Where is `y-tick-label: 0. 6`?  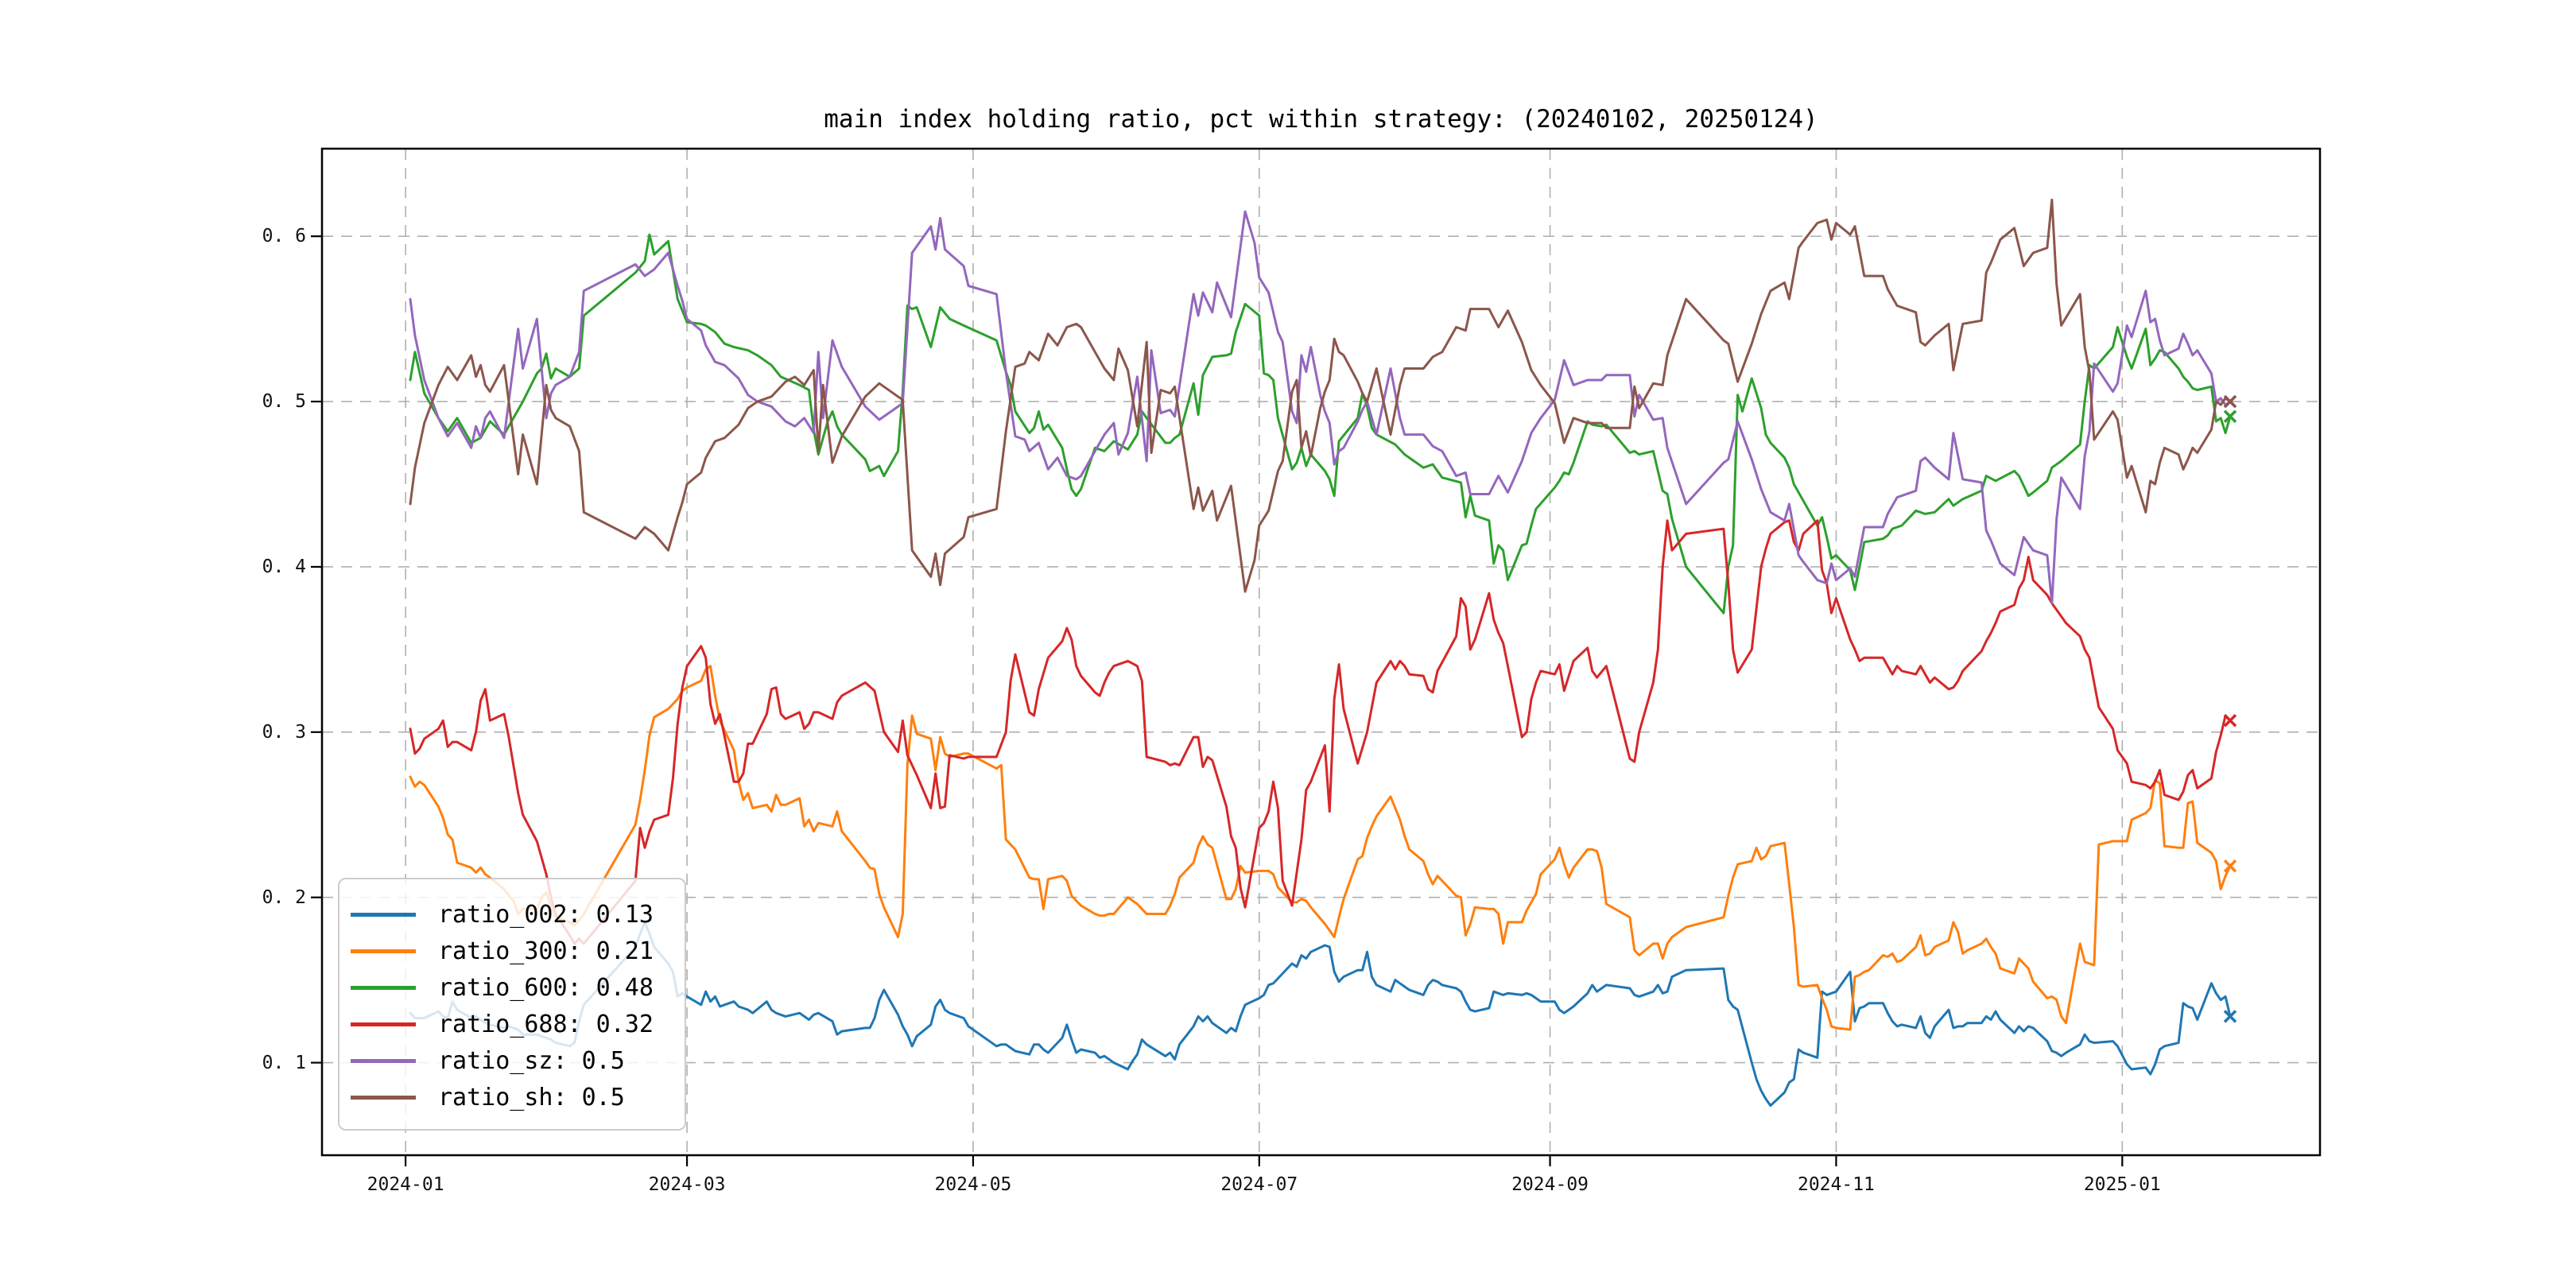
y-tick-label: 0. 6 is located at coordinates (284, 237).